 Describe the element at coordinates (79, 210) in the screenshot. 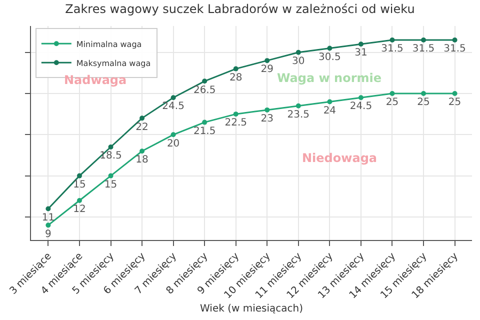

I see `data-label: 12` at that location.